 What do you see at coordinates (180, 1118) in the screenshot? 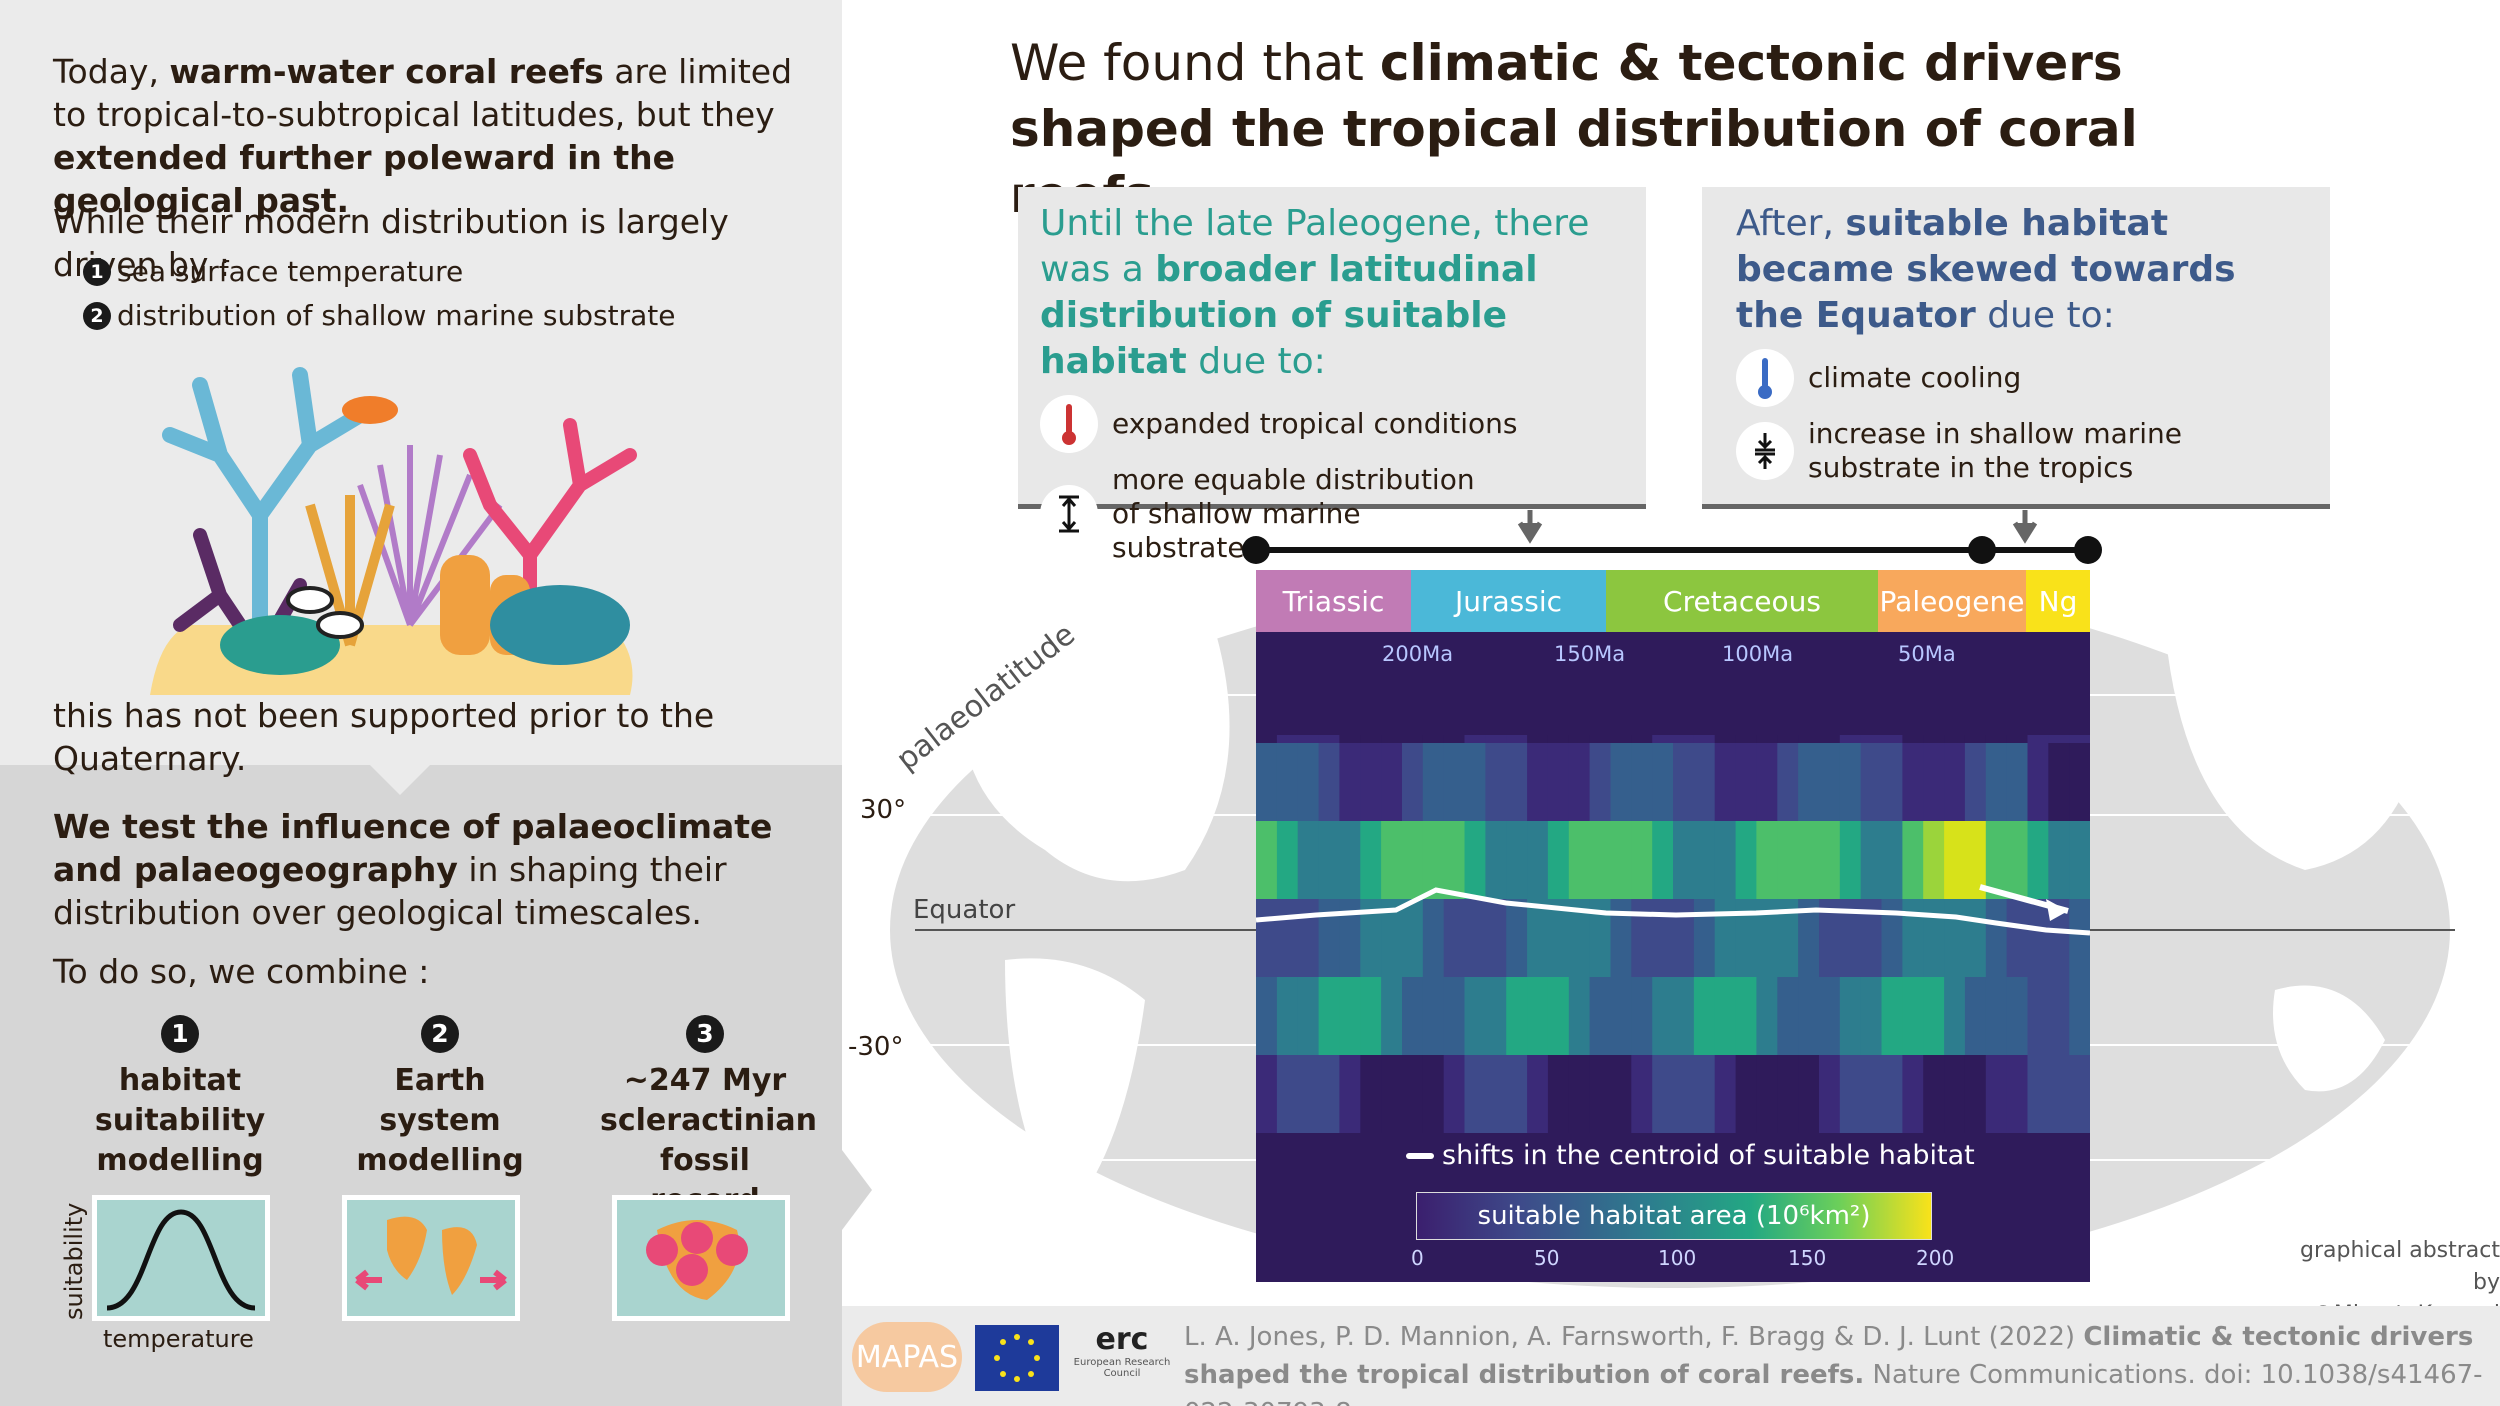
I see `method-1: 1 habitat suitability modelling` at bounding box center [180, 1118].